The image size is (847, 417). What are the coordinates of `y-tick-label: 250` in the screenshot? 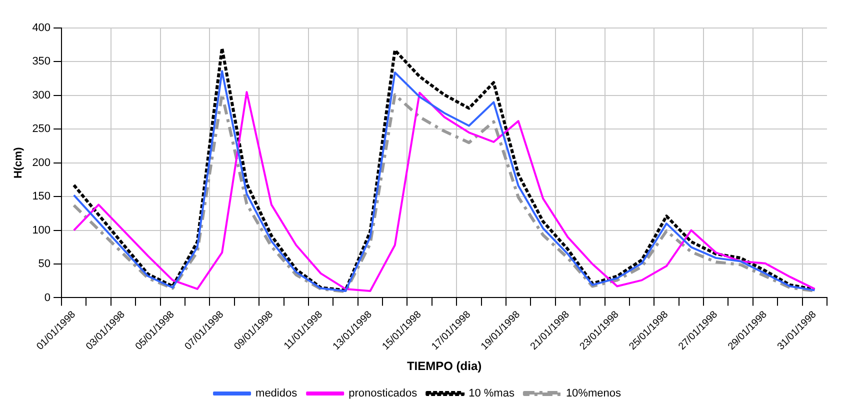 It's located at (41, 129).